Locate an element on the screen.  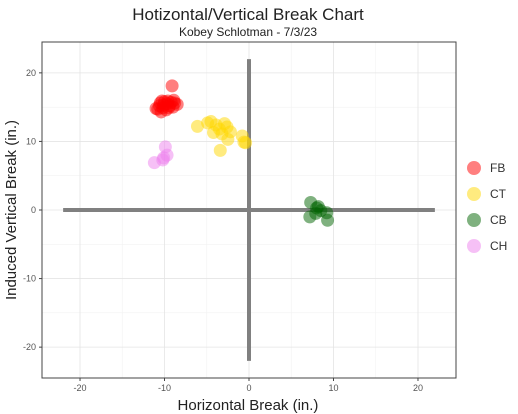
legend-label-cb: CB is located at coordinates (498, 220).